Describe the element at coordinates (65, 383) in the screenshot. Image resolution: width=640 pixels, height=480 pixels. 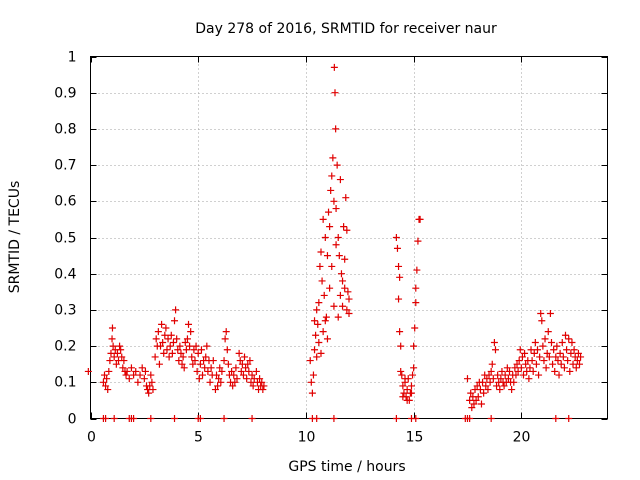
I see `y-tick-label: 0.1` at that location.